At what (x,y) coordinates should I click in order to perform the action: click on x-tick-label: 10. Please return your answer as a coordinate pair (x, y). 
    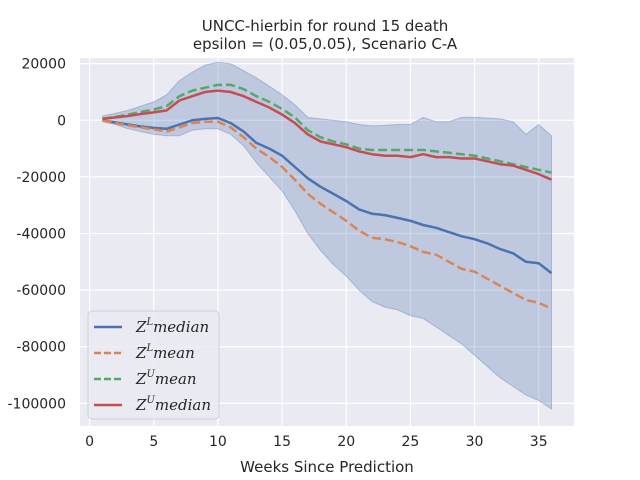
    Looking at the image, I should click on (218, 442).